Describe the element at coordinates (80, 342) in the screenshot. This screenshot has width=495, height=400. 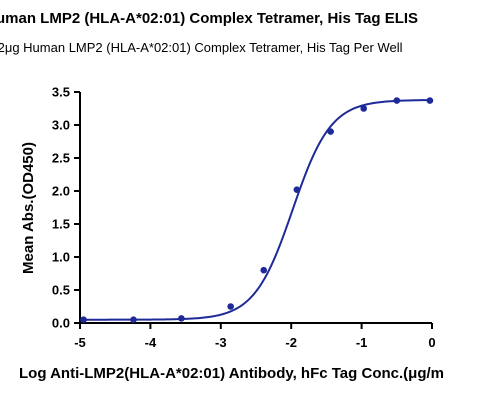
I see `x-tick-label: -5` at that location.